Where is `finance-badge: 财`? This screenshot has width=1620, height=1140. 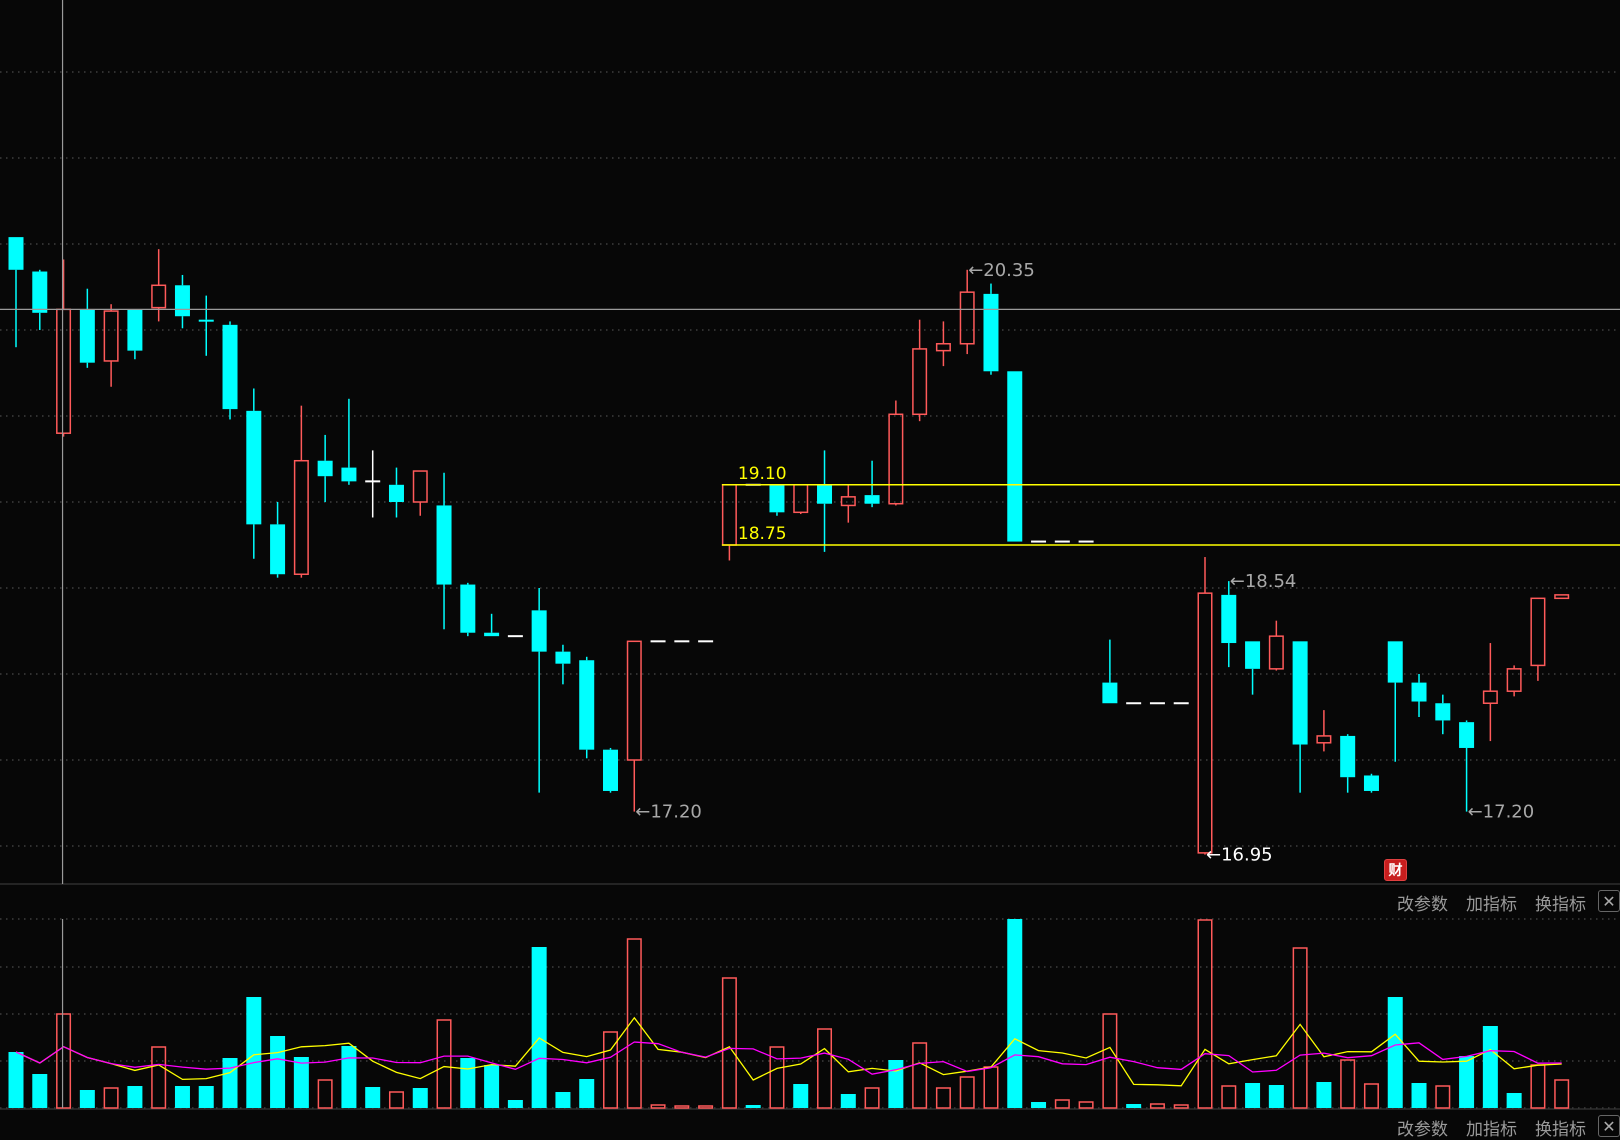 finance-badge: 财 is located at coordinates (1395, 870).